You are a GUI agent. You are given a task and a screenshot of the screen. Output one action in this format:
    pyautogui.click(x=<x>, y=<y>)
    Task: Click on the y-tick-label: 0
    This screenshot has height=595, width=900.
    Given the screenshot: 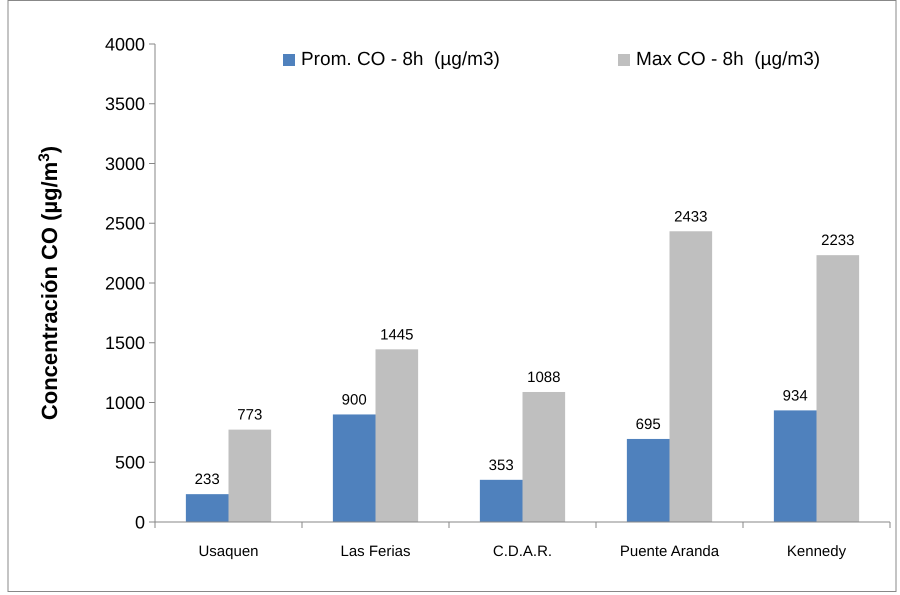 What is the action you would take?
    pyautogui.click(x=139, y=522)
    